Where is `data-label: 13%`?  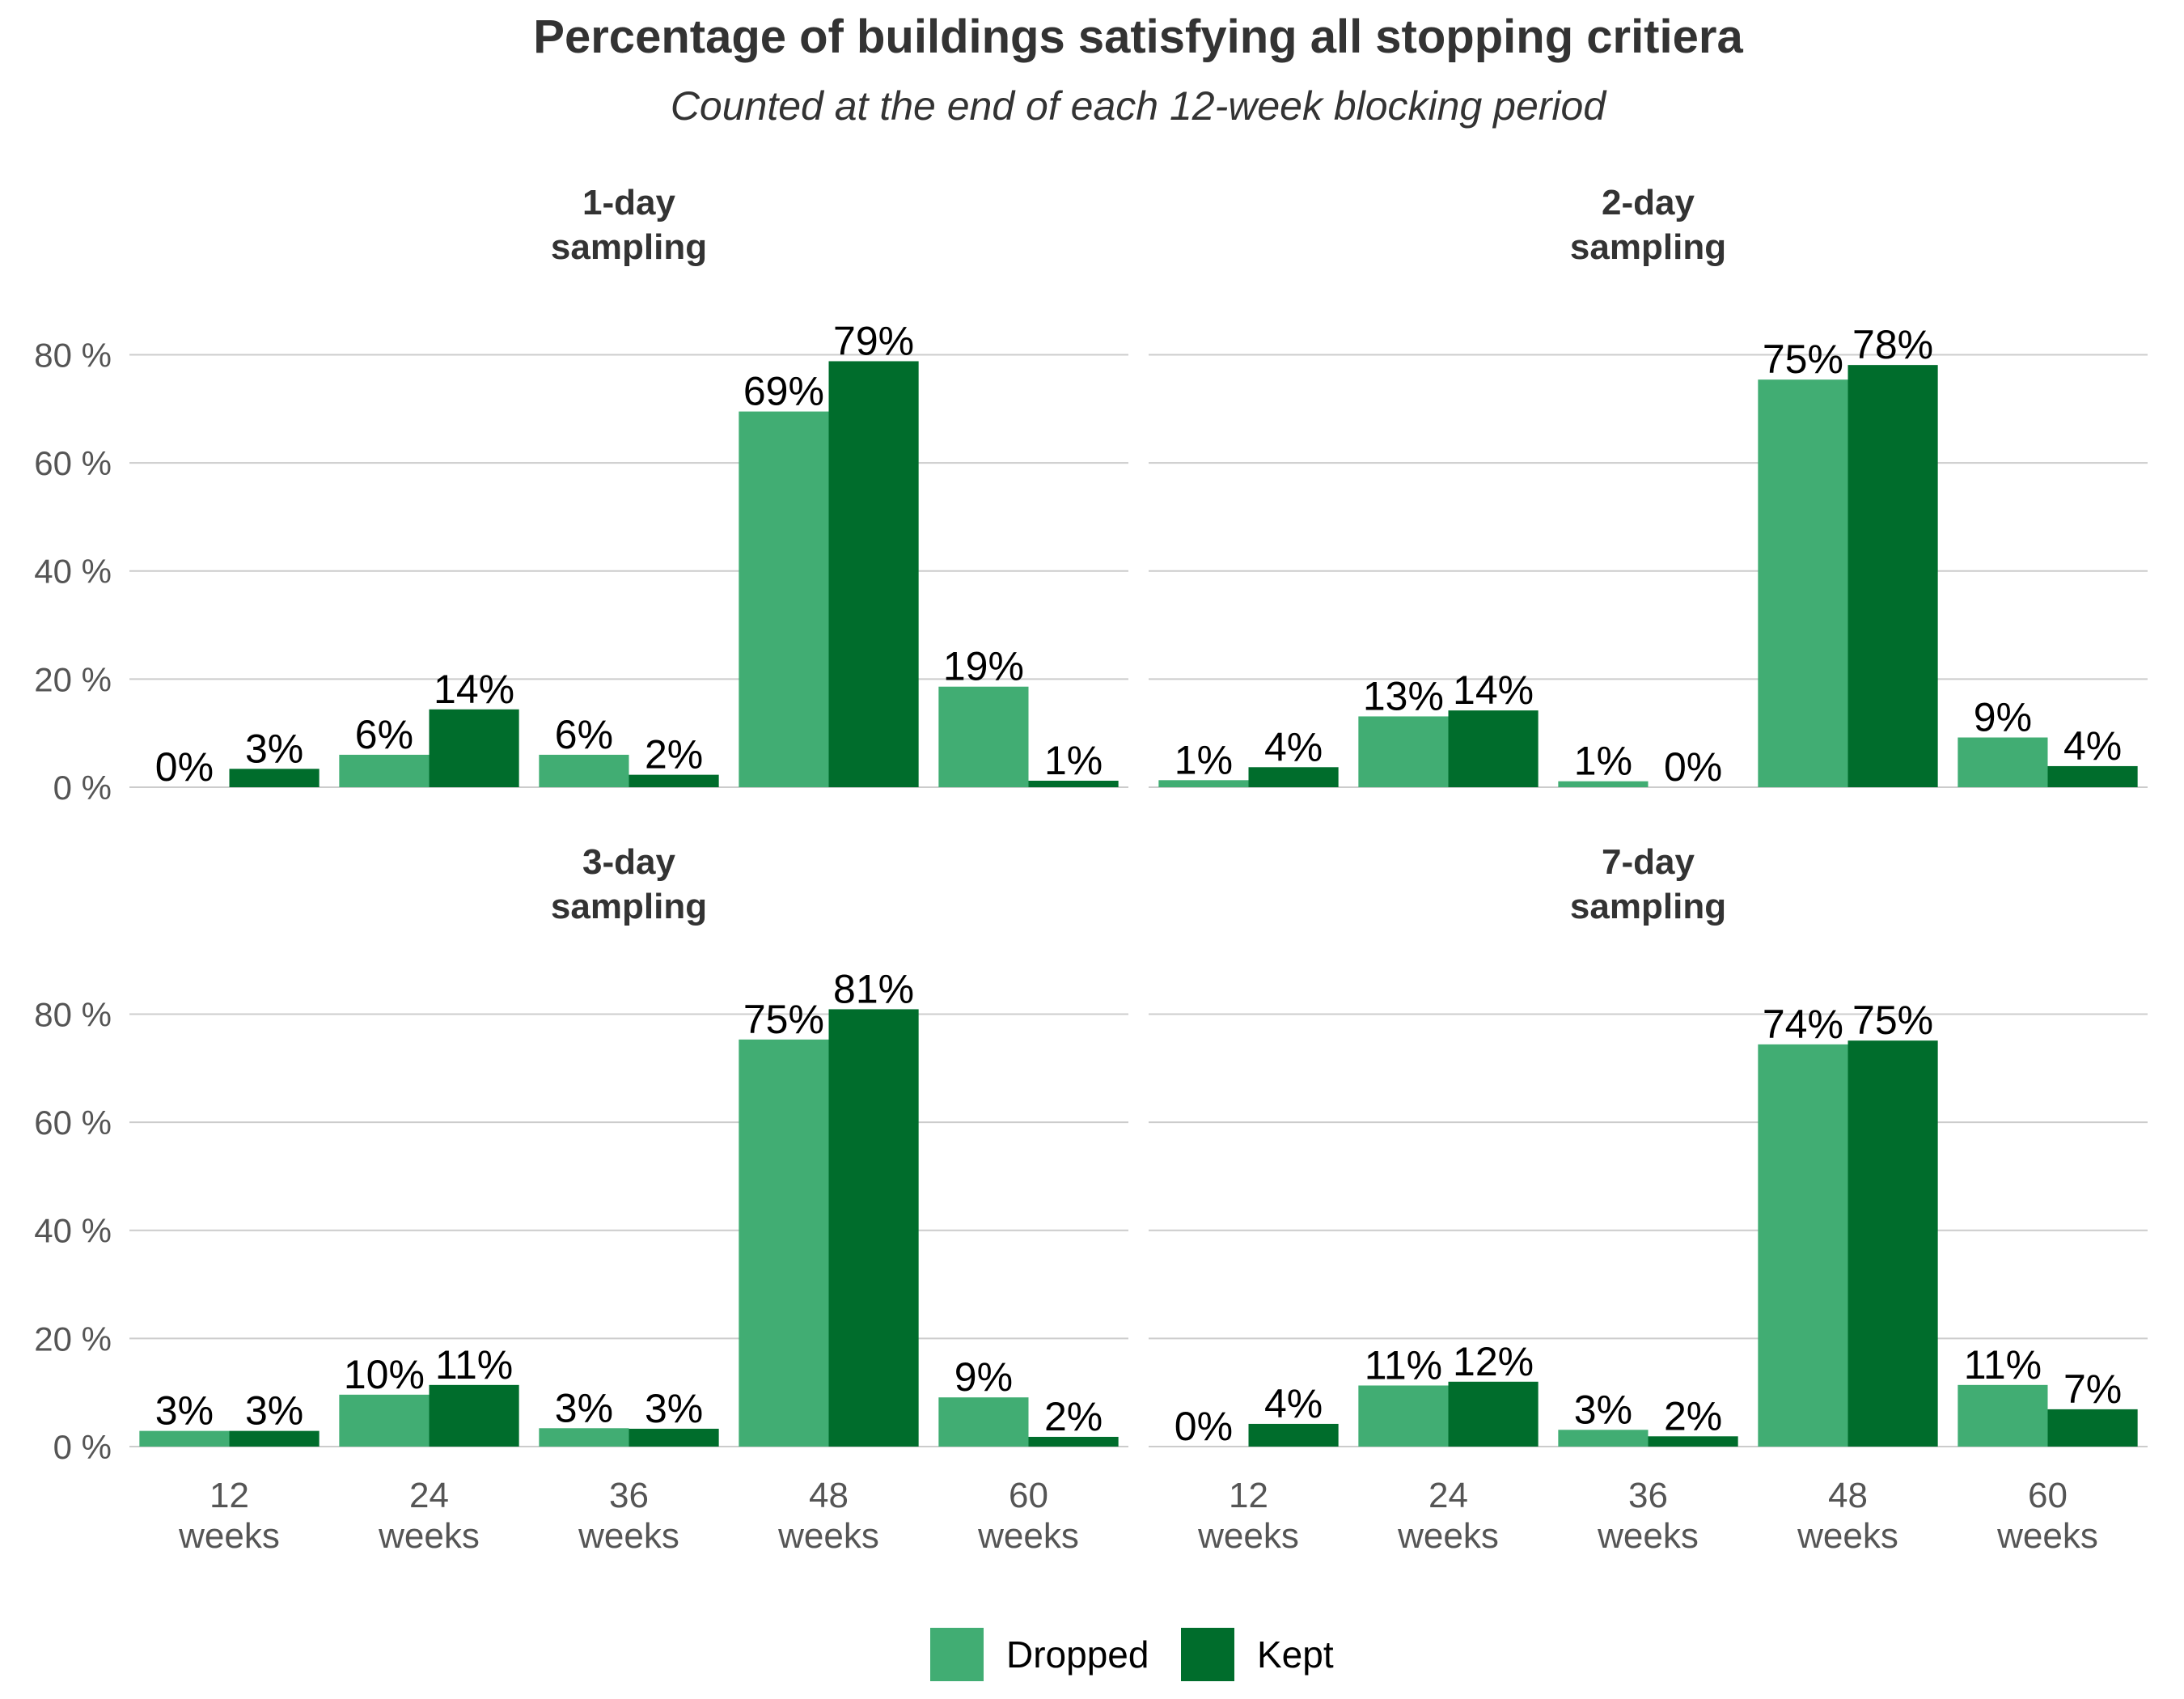 data-label: 13% is located at coordinates (1403, 695).